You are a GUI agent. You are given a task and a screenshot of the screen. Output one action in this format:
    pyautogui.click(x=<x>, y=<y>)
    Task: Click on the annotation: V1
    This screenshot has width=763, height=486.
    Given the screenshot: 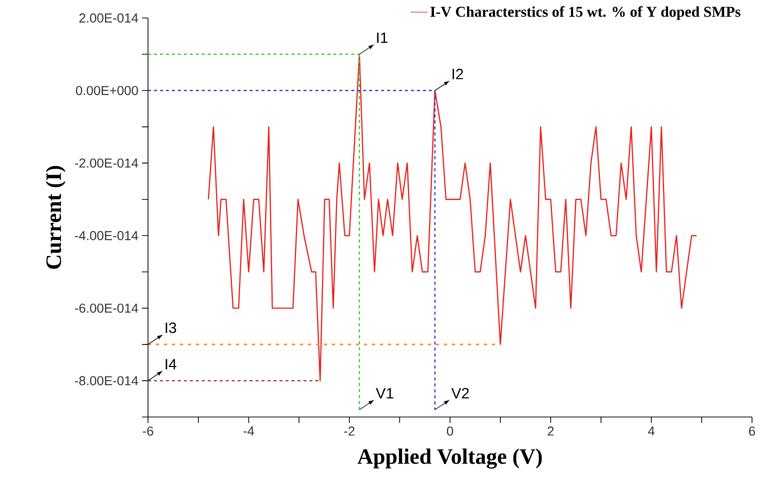 What is the action you would take?
    pyautogui.click(x=385, y=393)
    